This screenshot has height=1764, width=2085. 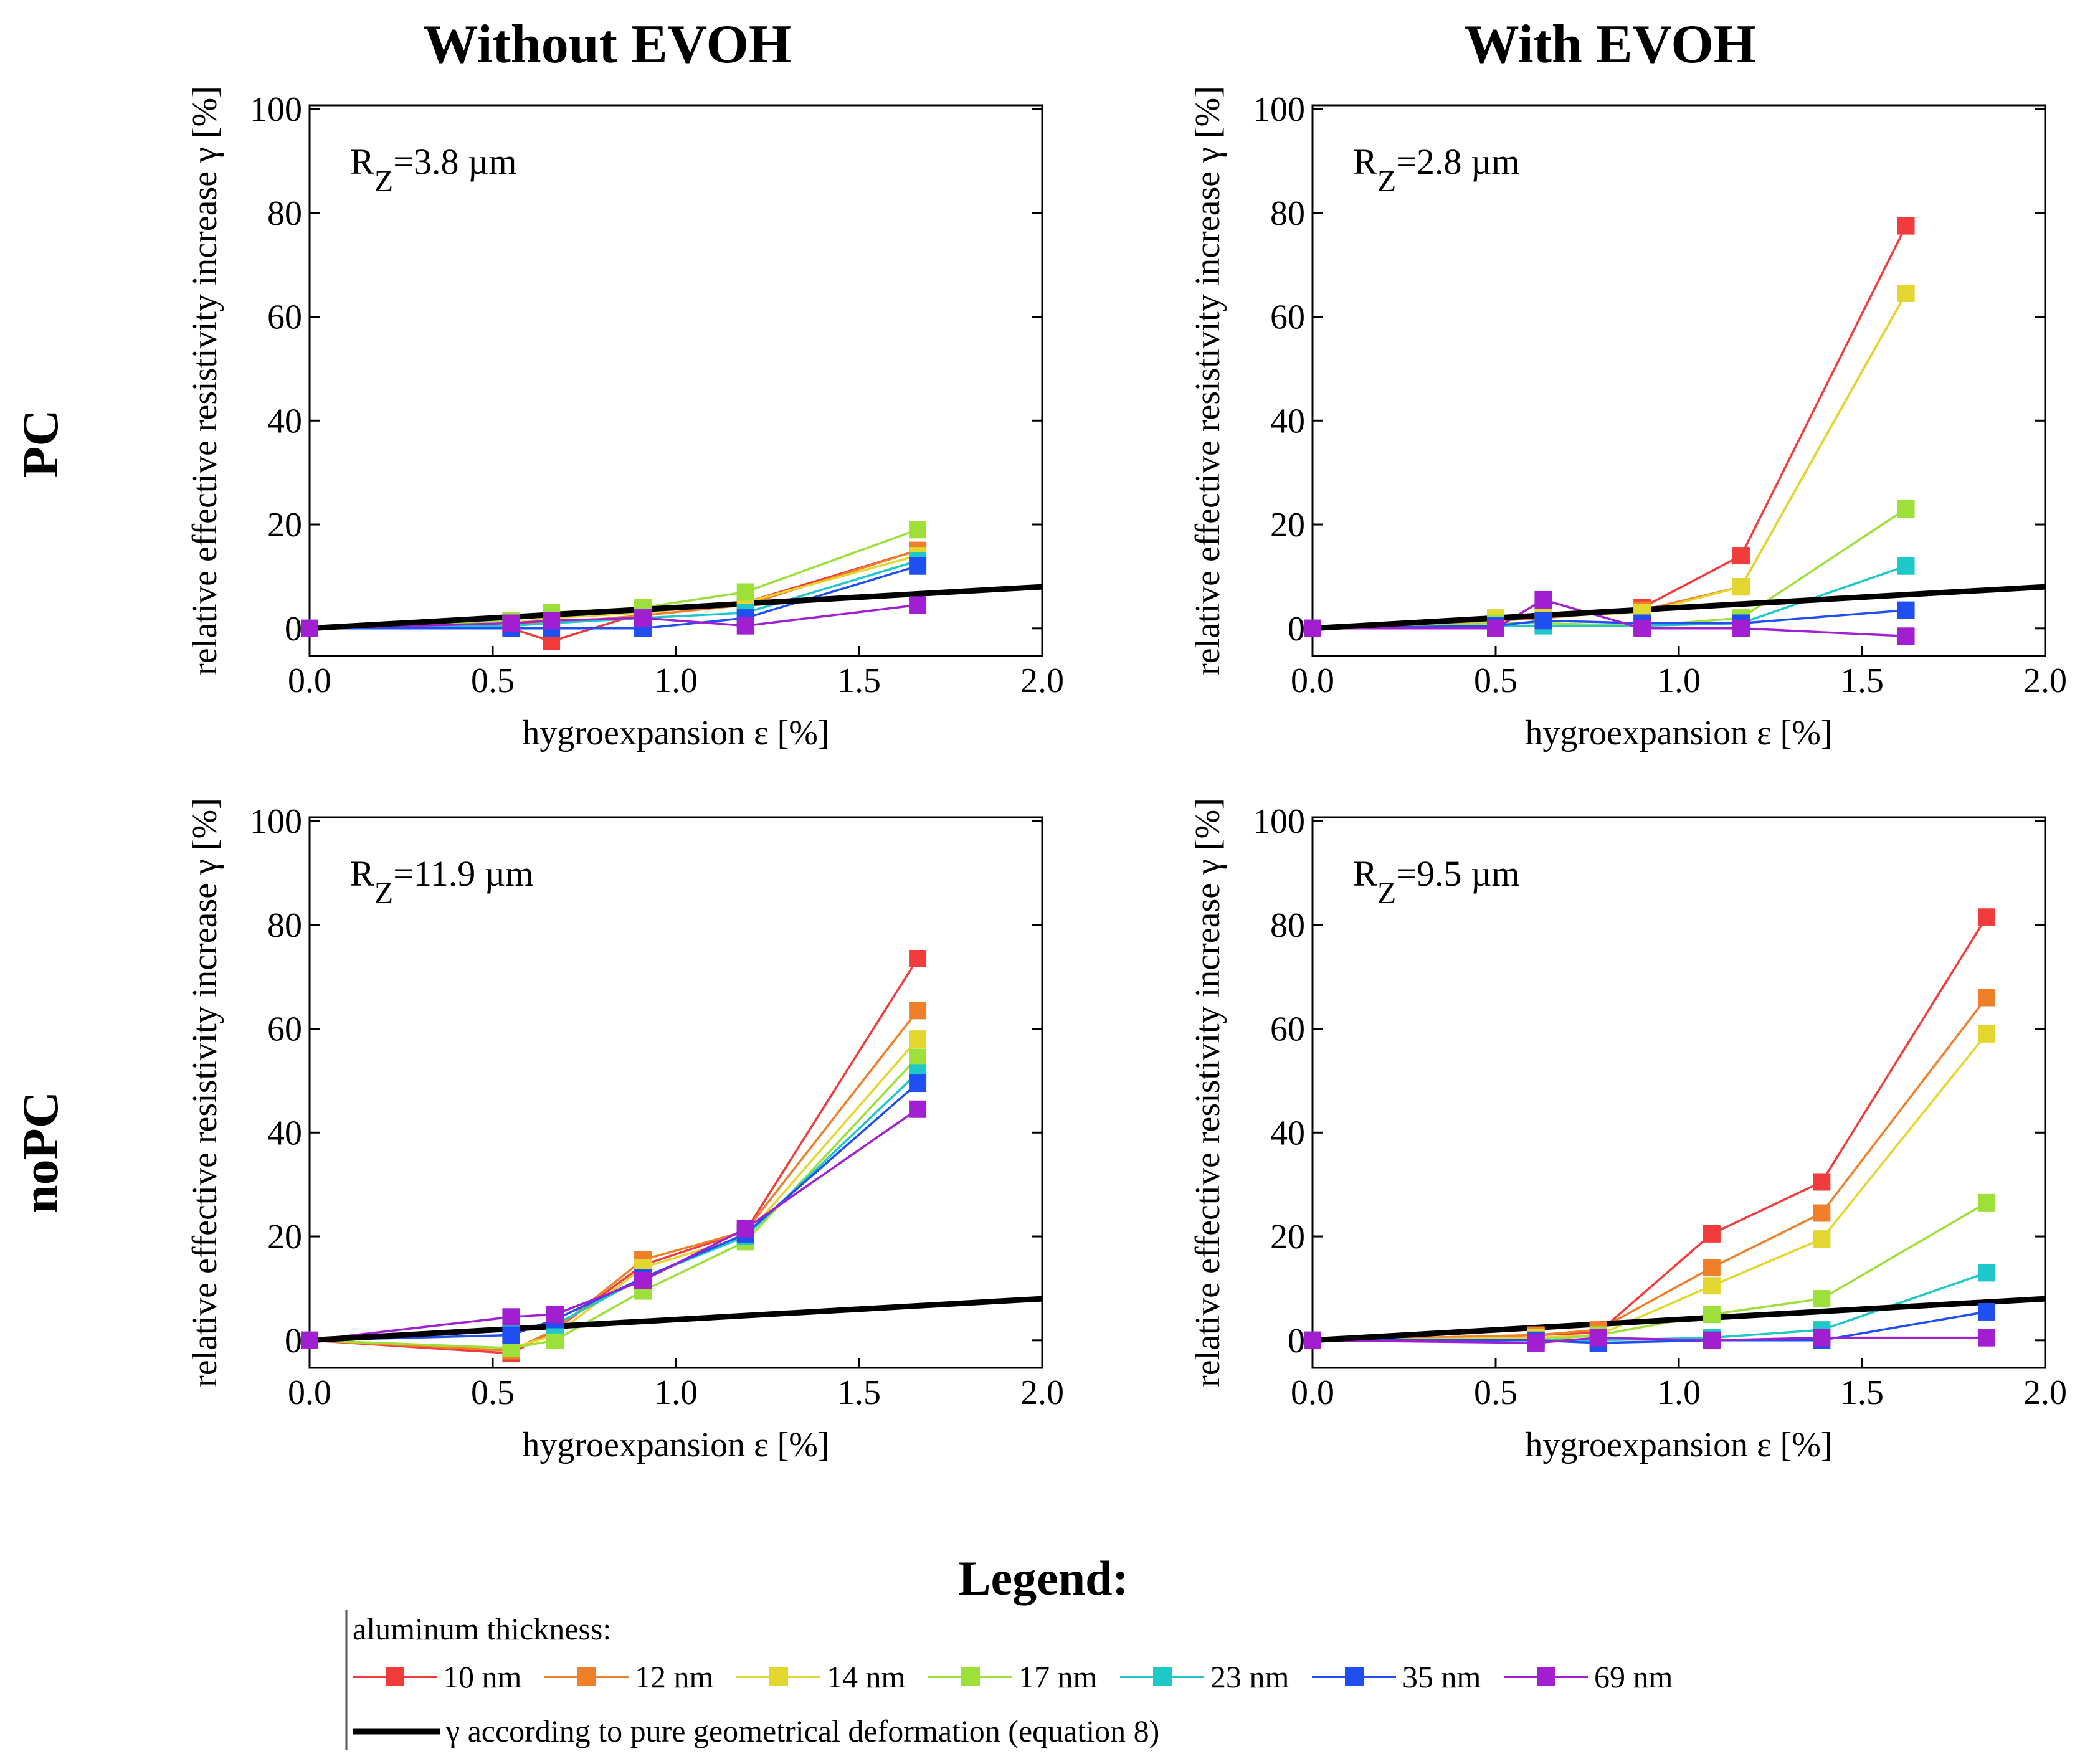 I want to click on chart-0-xtick-label: 1.0, so click(x=676, y=681).